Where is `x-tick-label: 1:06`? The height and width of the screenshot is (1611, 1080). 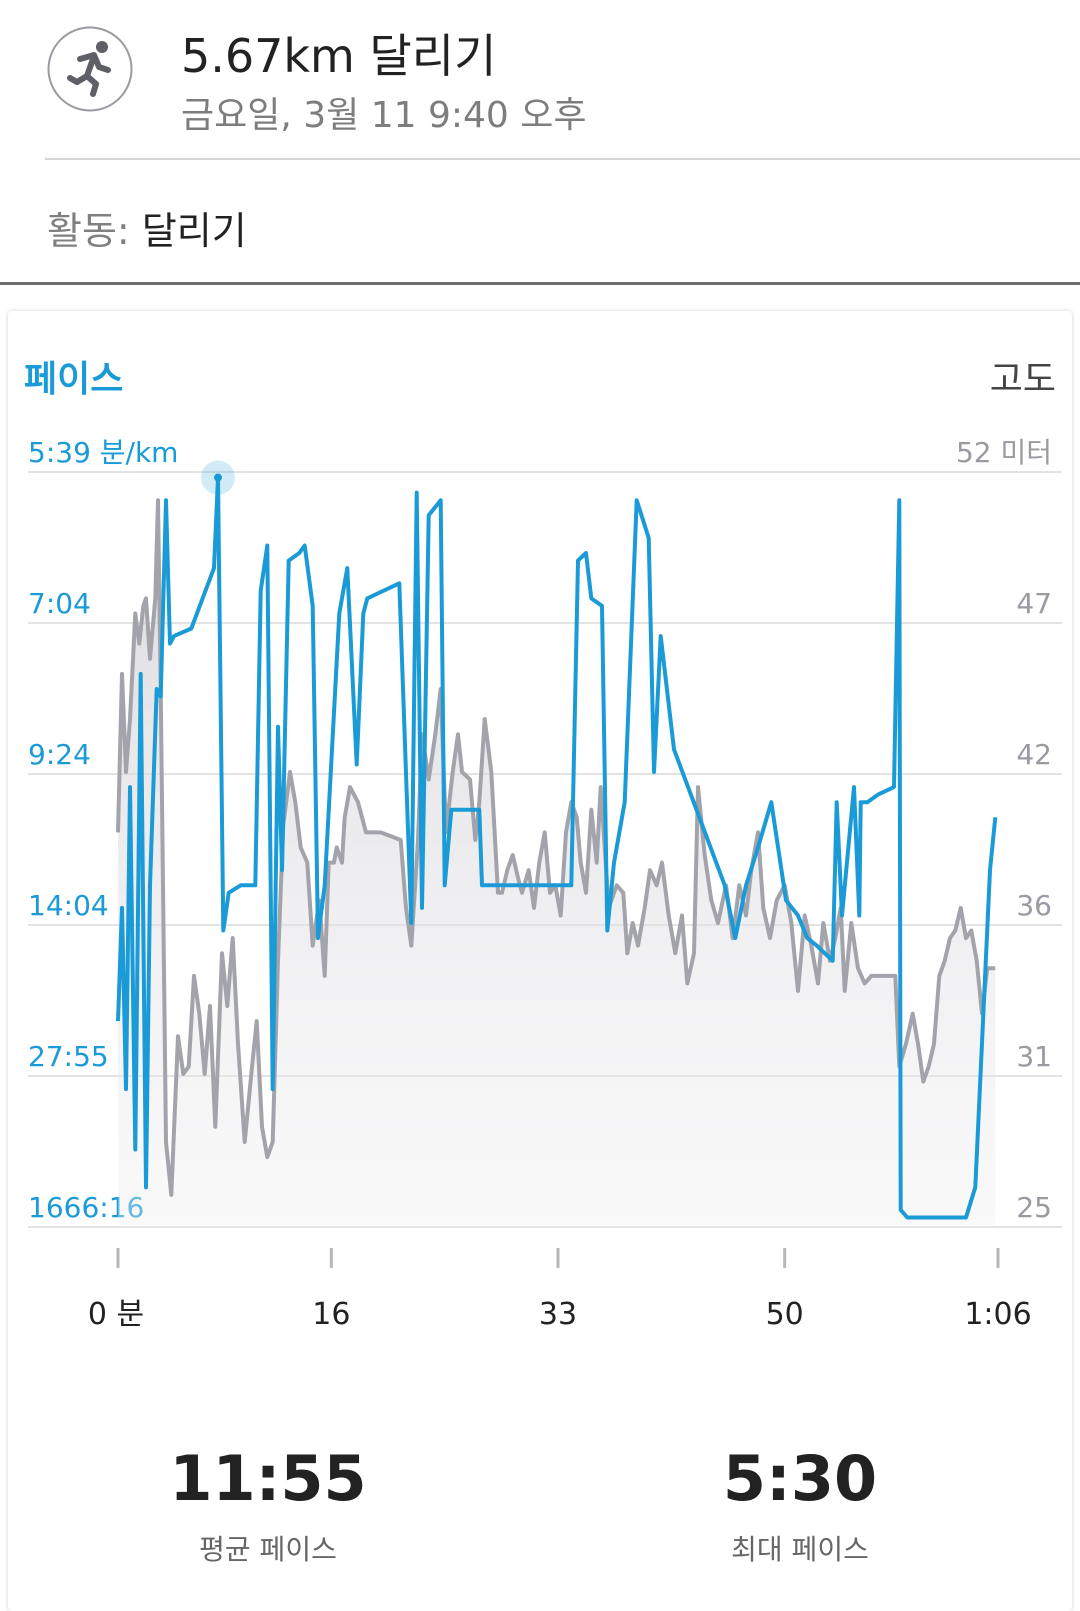
x-tick-label: 1:06 is located at coordinates (997, 1314).